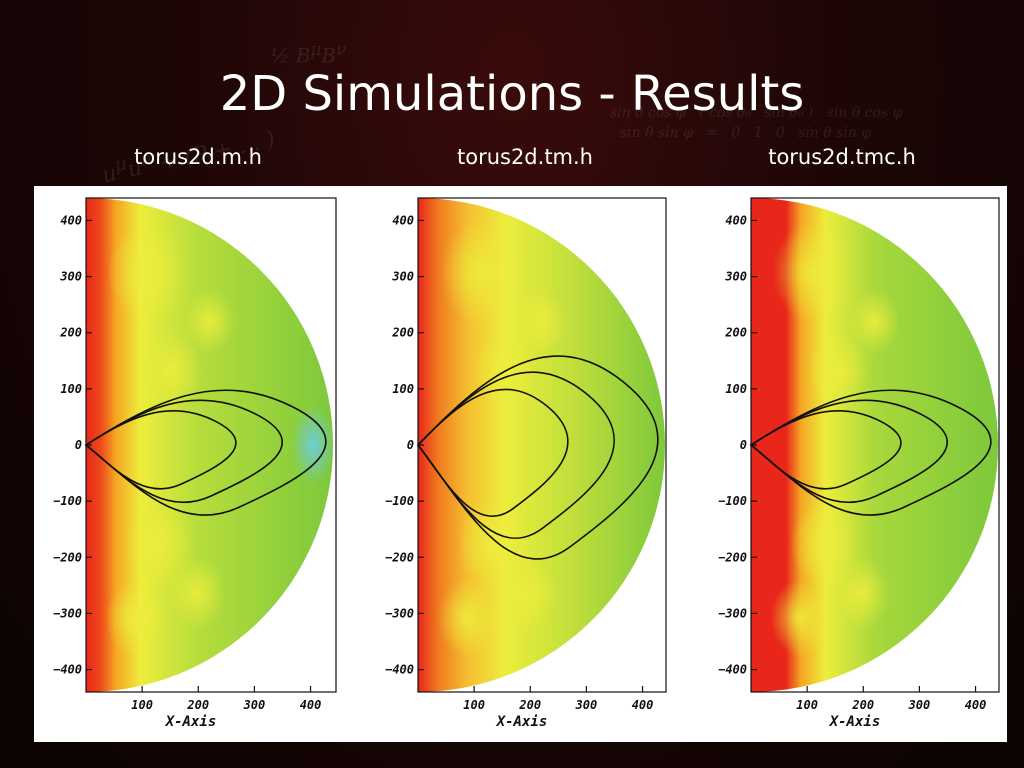 The height and width of the screenshot is (768, 1024). What do you see at coordinates (842, 157) in the screenshot?
I see `panel-label-tmc: torus2d.tmc.h` at bounding box center [842, 157].